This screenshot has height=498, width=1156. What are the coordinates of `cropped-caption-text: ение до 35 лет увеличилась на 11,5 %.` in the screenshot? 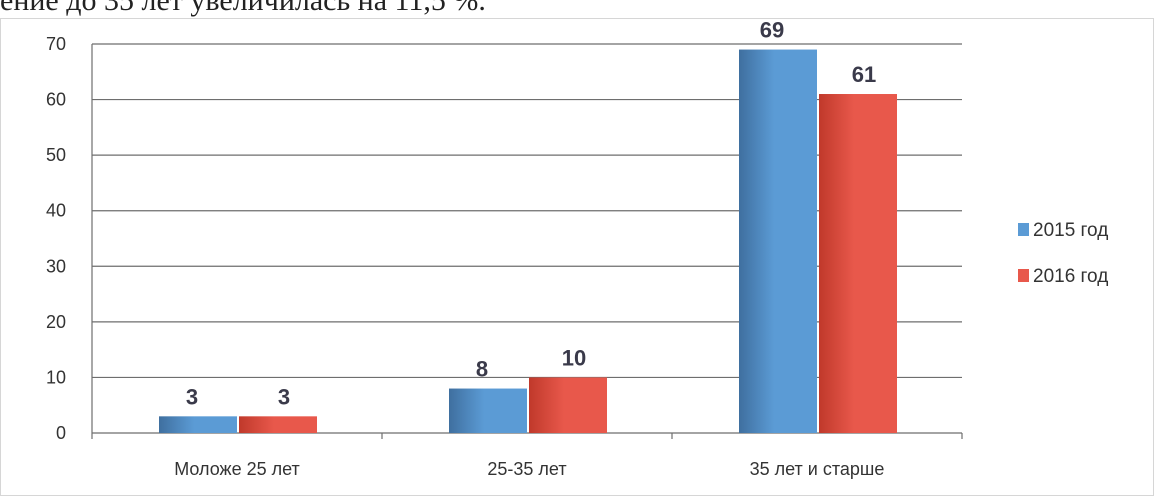 It's located at (243, 8).